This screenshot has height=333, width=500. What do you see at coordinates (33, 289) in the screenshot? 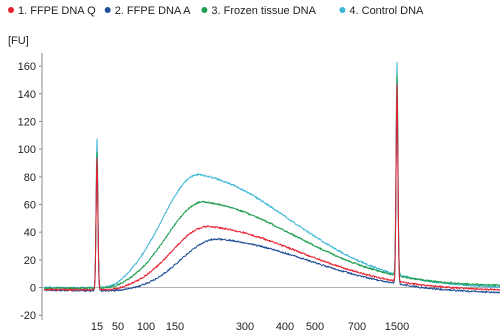
I see `y-tick-label: 0` at bounding box center [33, 289].